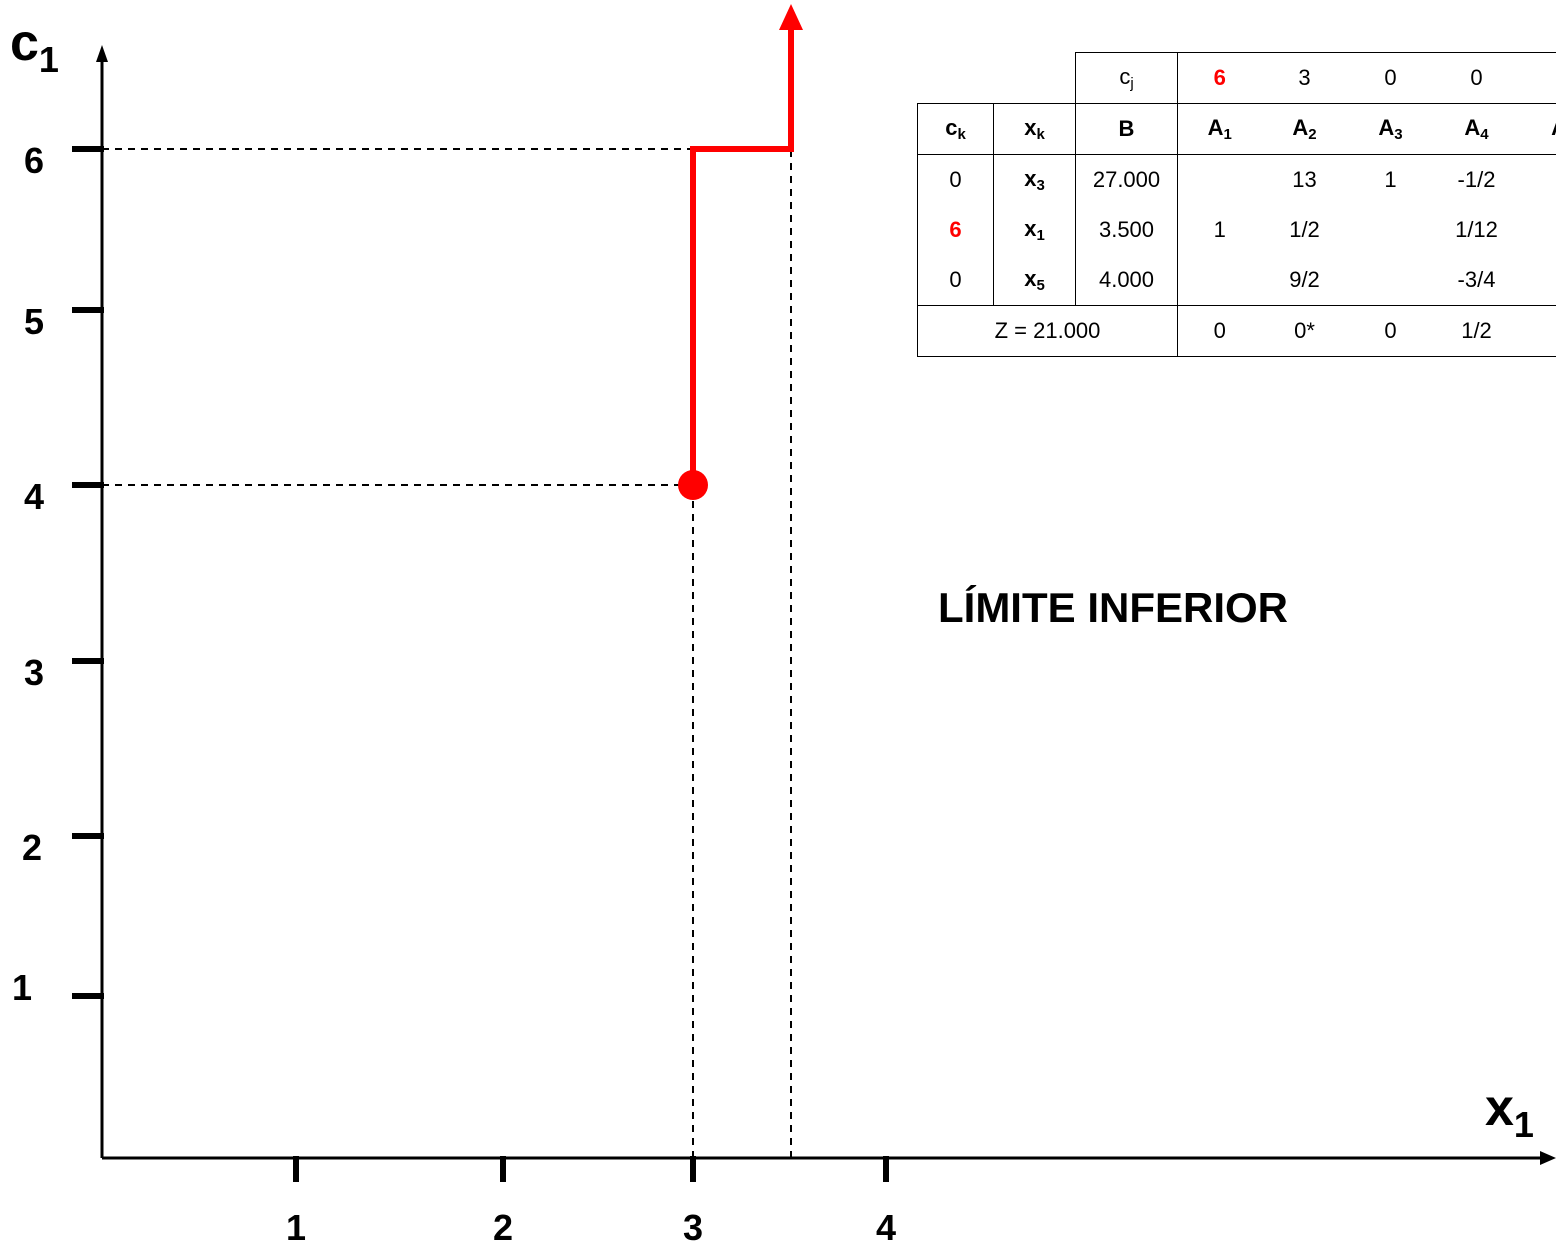 Image resolution: width=1556 pixels, height=1244 pixels. What do you see at coordinates (1034, 230) in the screenshot?
I see `xk-cell: x1` at bounding box center [1034, 230].